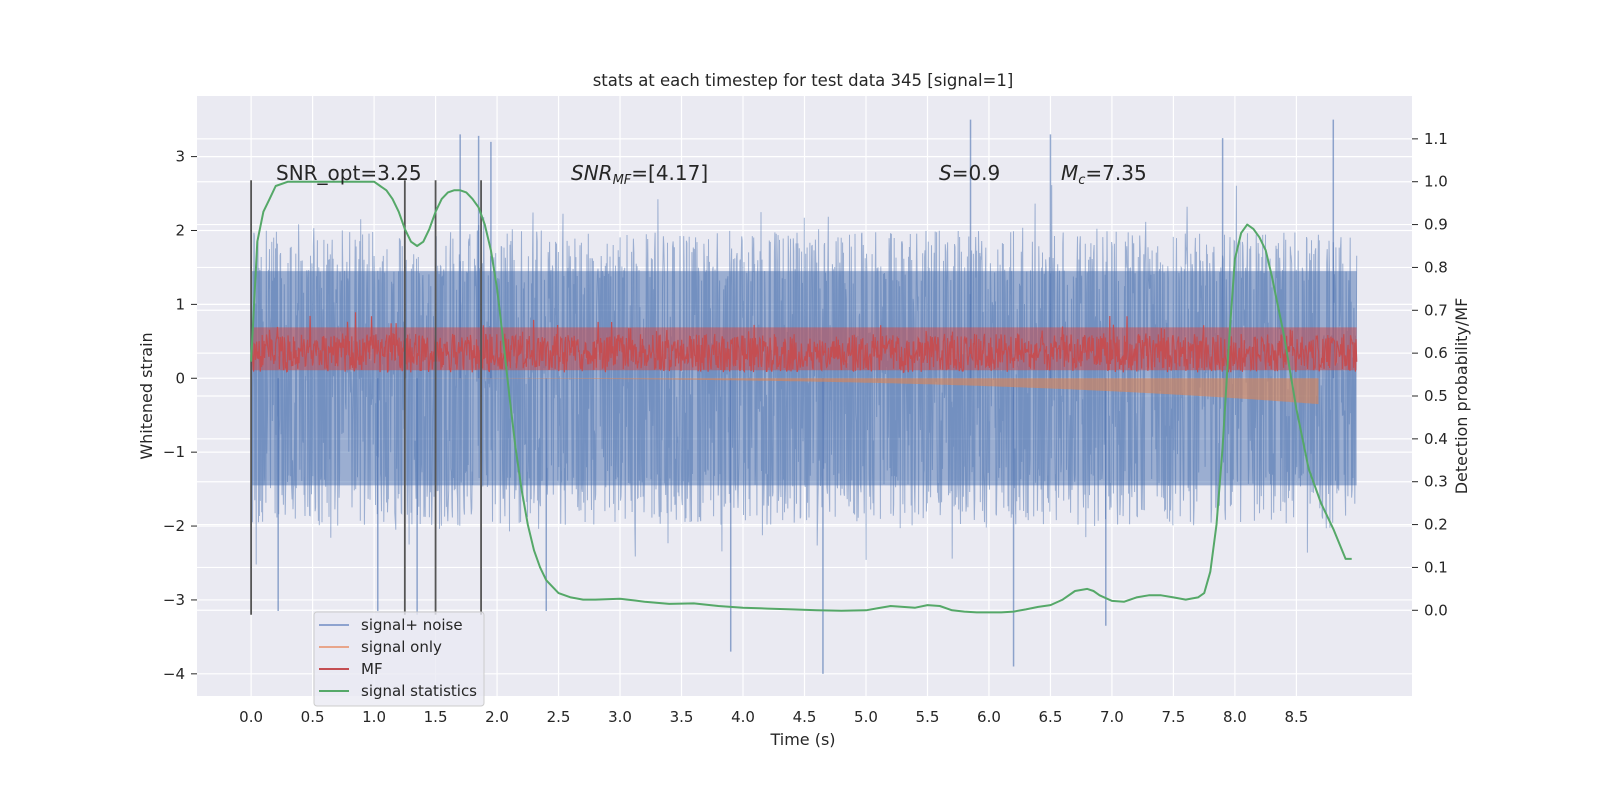 This screenshot has width=1600, height=800. What do you see at coordinates (669, 173) in the screenshot?
I see `annotation-snr-mf-value: =[4.17]` at bounding box center [669, 173].